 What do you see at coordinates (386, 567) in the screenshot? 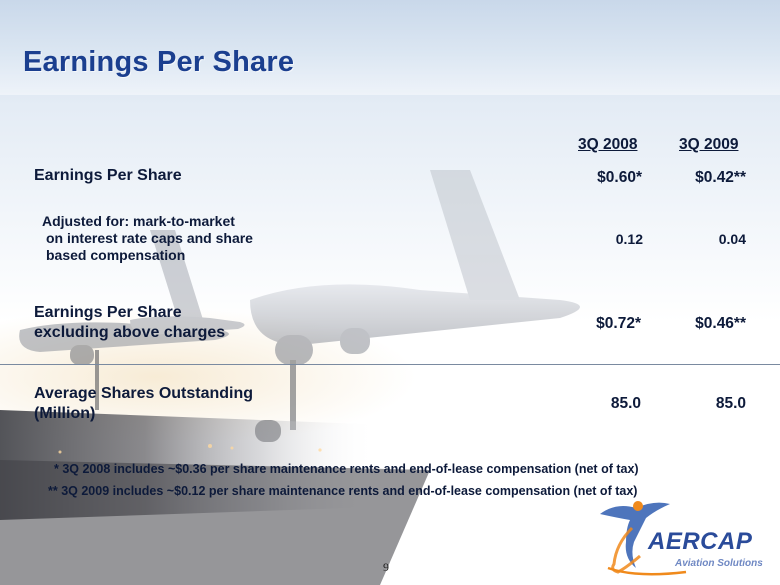
I see `page-number: 9` at bounding box center [386, 567].